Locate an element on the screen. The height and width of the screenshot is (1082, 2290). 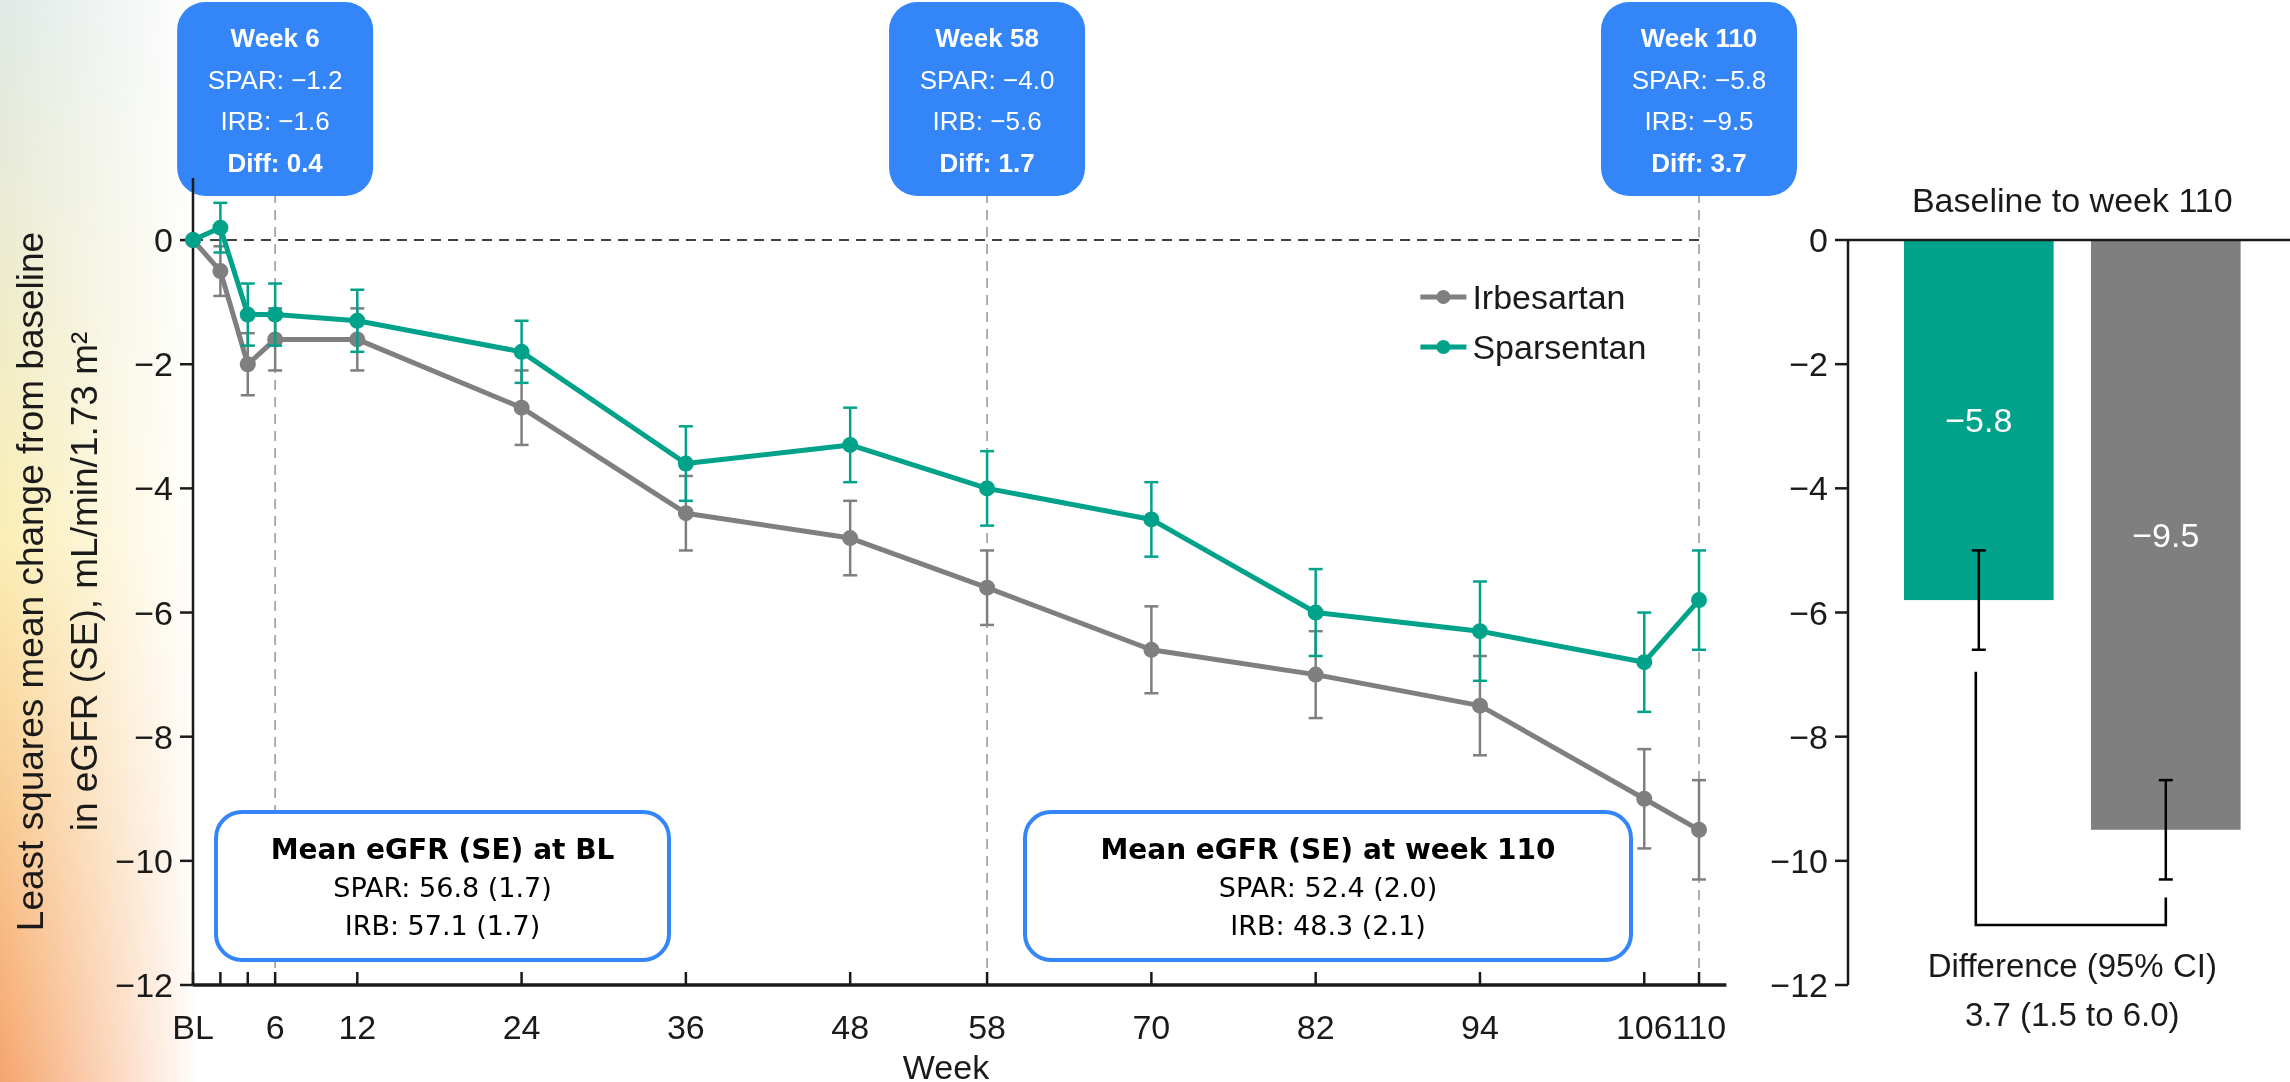
annotation: Mean eGFR (SE) at BL SPAR: 56.8 (1.7) IRB: 57.1 (1.7) is located at coordinates (442, 886).